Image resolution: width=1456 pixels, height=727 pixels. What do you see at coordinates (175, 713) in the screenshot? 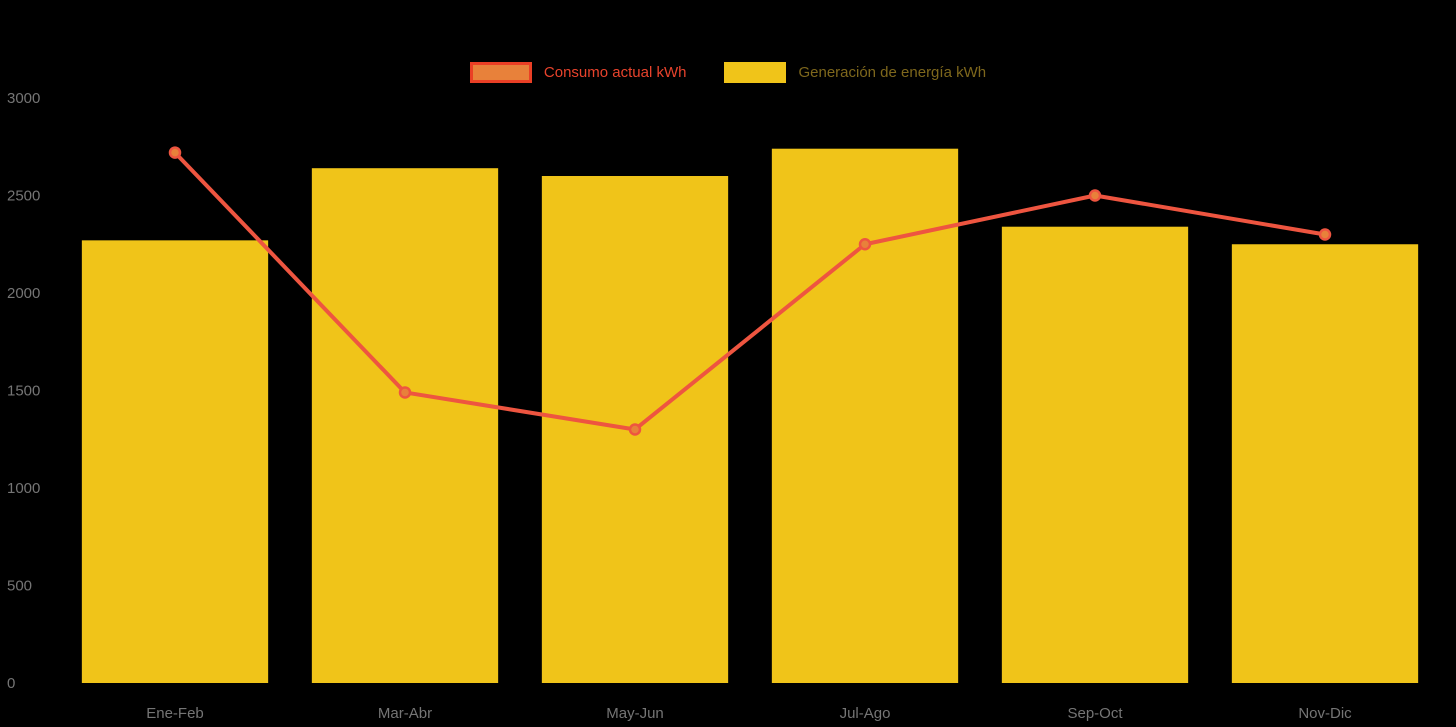
I see `x-axis-category-label: Ene-Feb` at bounding box center [175, 713].